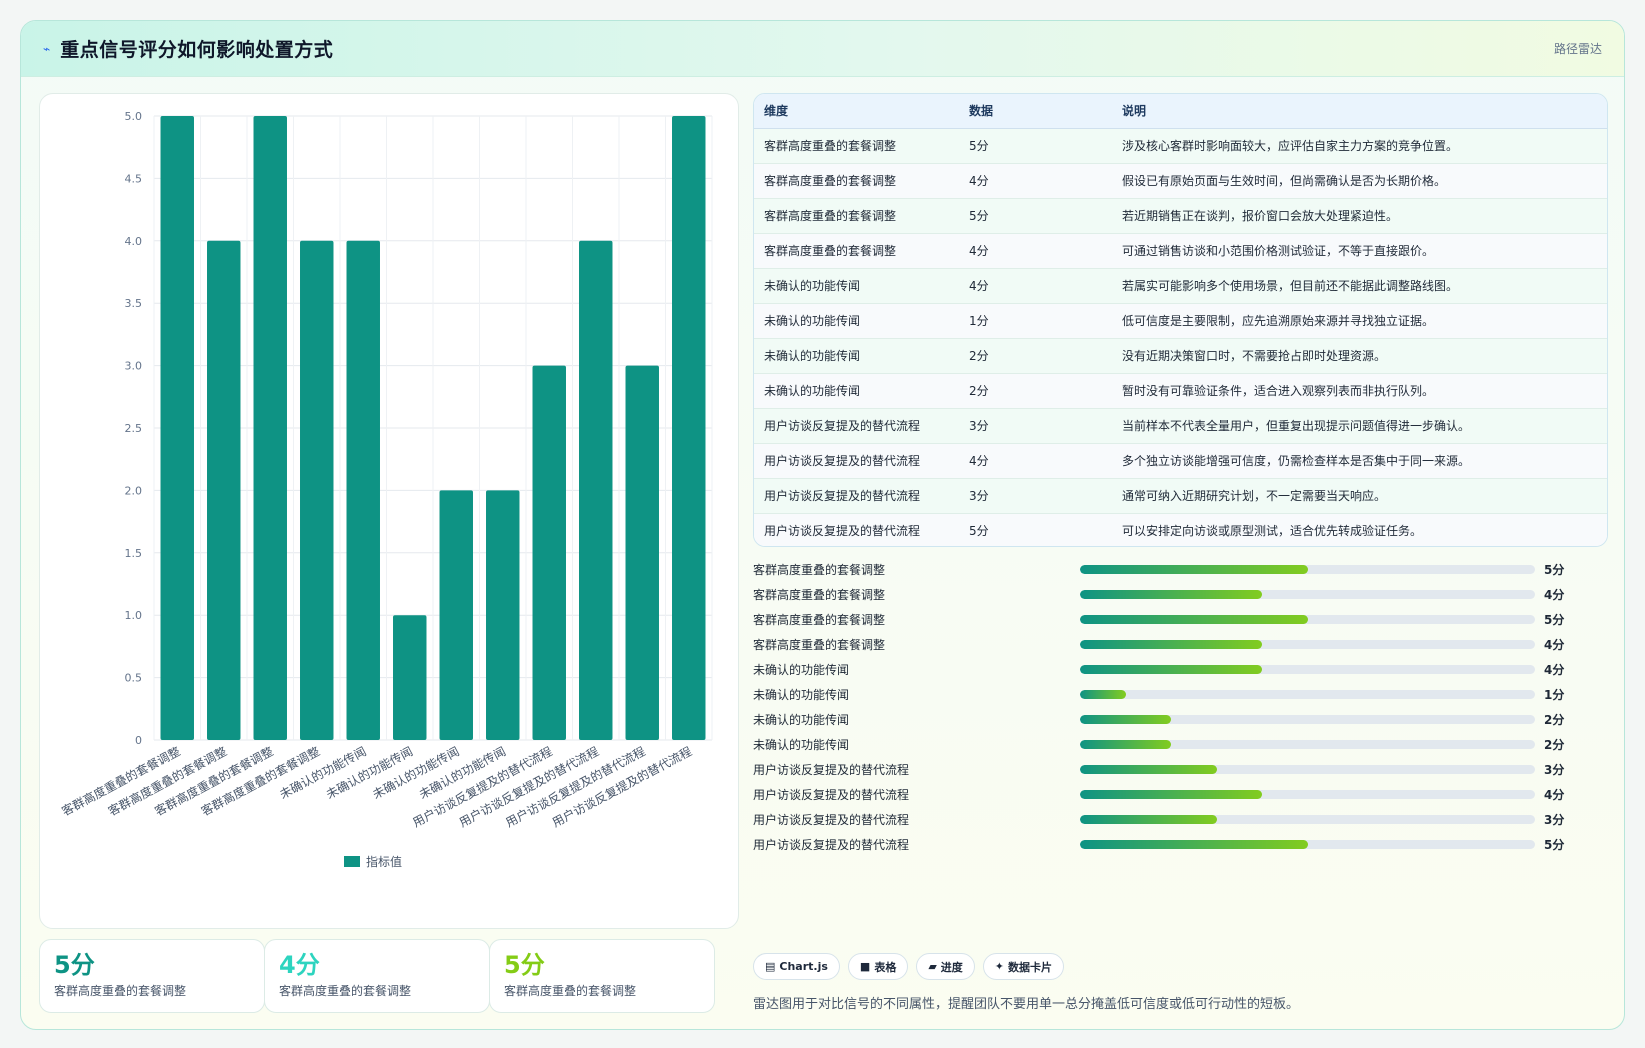 Image resolution: width=1645 pixels, height=1048 pixels. I want to click on table-row: 未确认的功能传闻 2分 没有近期决策窗口时，不需要抢占即时处理资源。, so click(1180, 356).